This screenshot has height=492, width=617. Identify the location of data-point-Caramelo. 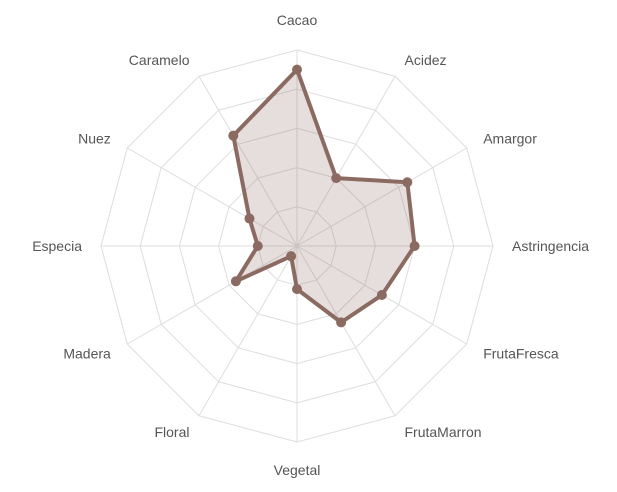
(233, 135).